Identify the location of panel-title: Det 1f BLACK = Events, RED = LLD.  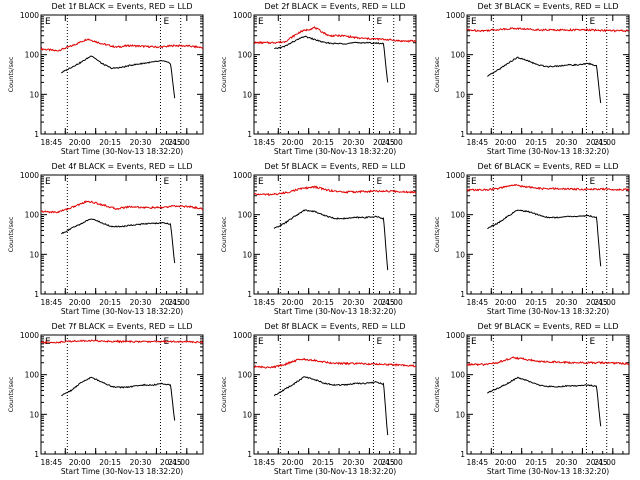
(121, 6).